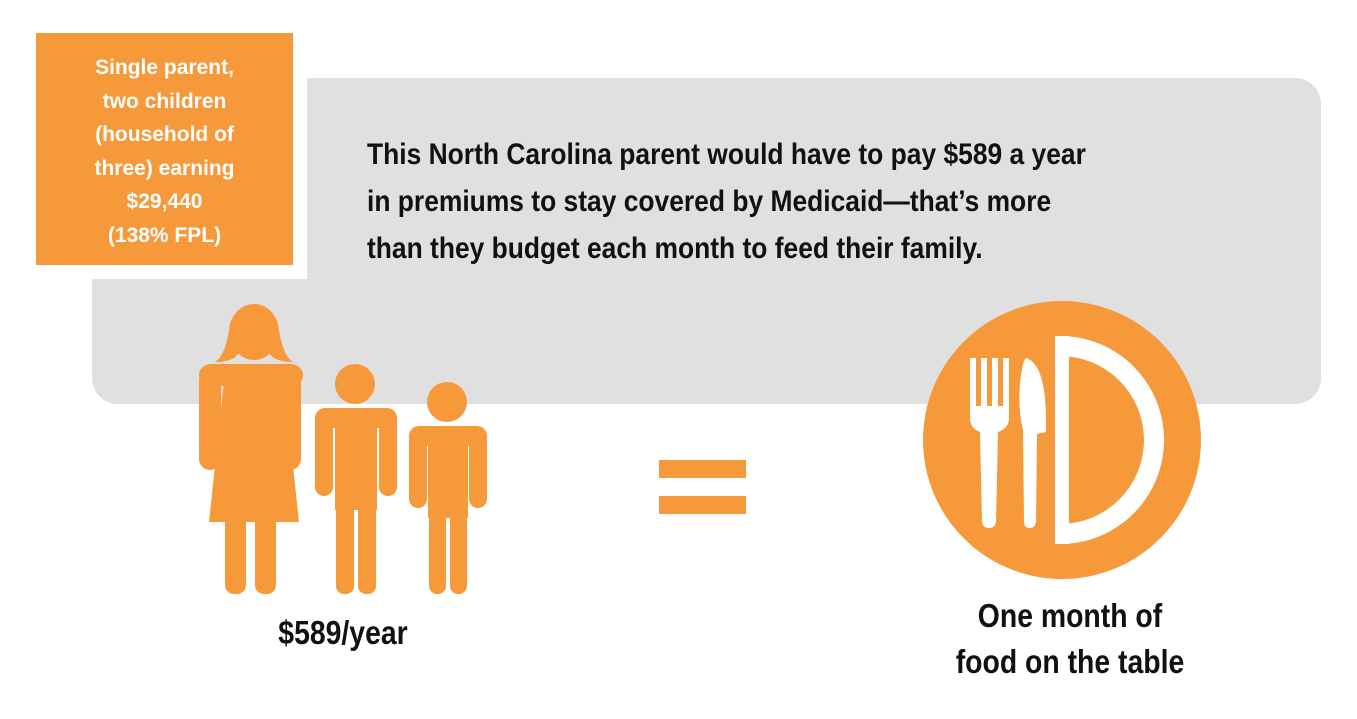 Image resolution: width=1357 pixels, height=719 pixels. What do you see at coordinates (1070, 639) in the screenshot?
I see `food-caption: One month of food on the table` at bounding box center [1070, 639].